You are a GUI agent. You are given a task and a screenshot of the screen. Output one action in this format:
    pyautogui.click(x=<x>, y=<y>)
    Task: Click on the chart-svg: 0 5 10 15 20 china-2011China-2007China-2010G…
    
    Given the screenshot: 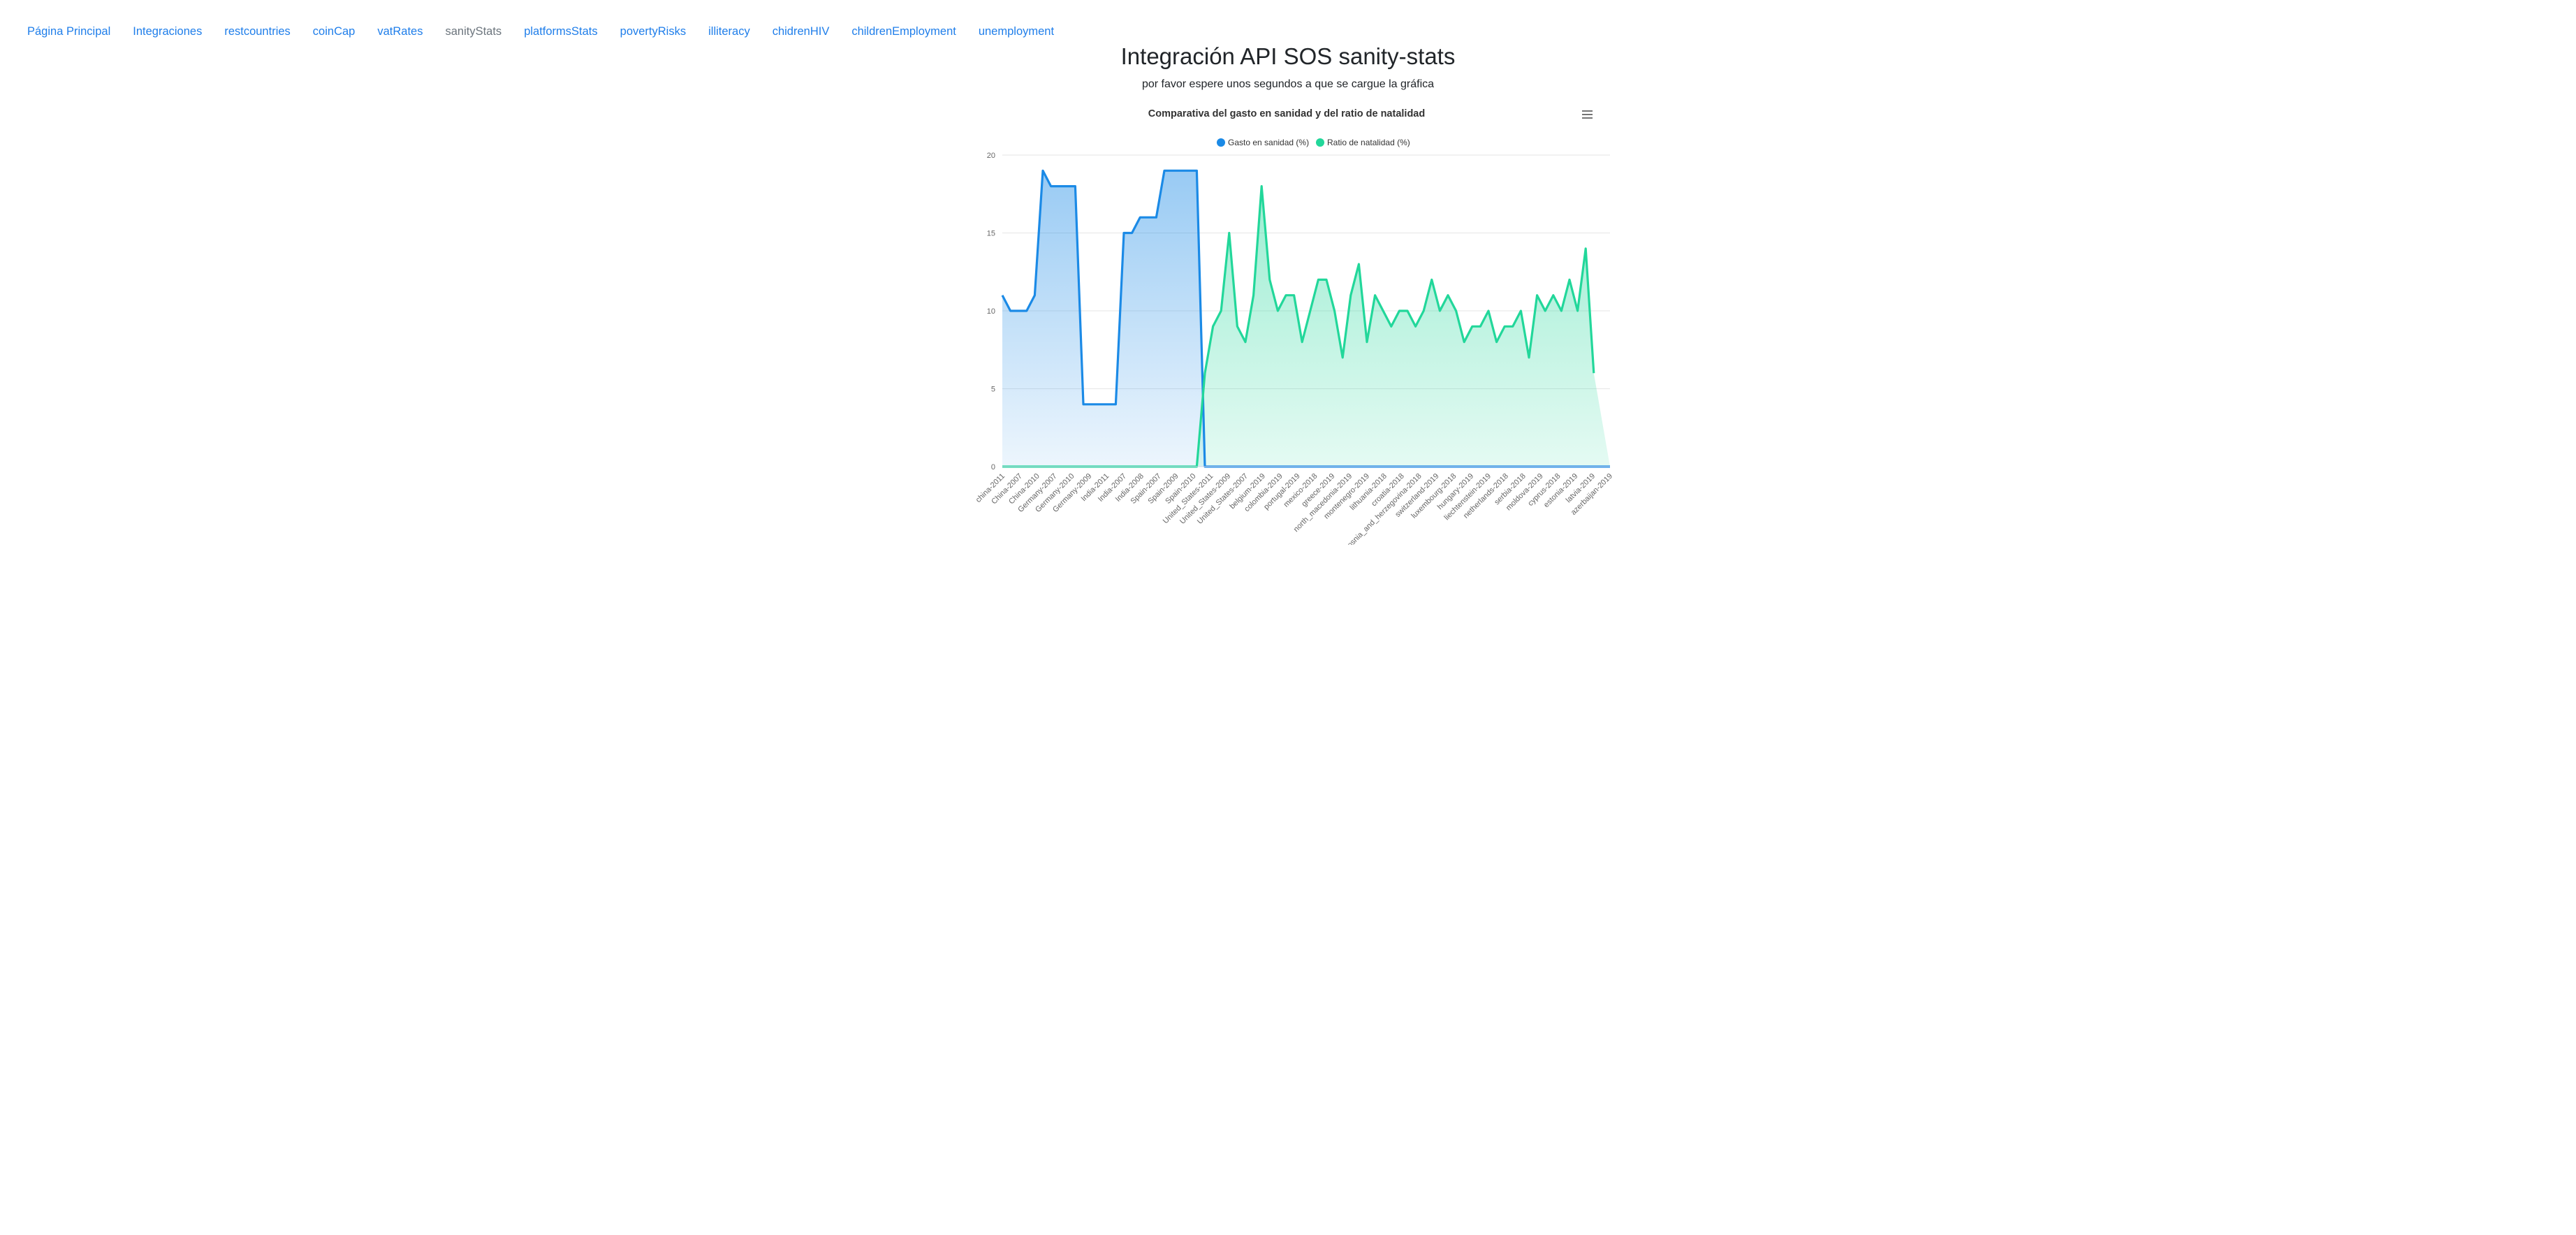 What is the action you would take?
    pyautogui.click(x=1294, y=326)
    